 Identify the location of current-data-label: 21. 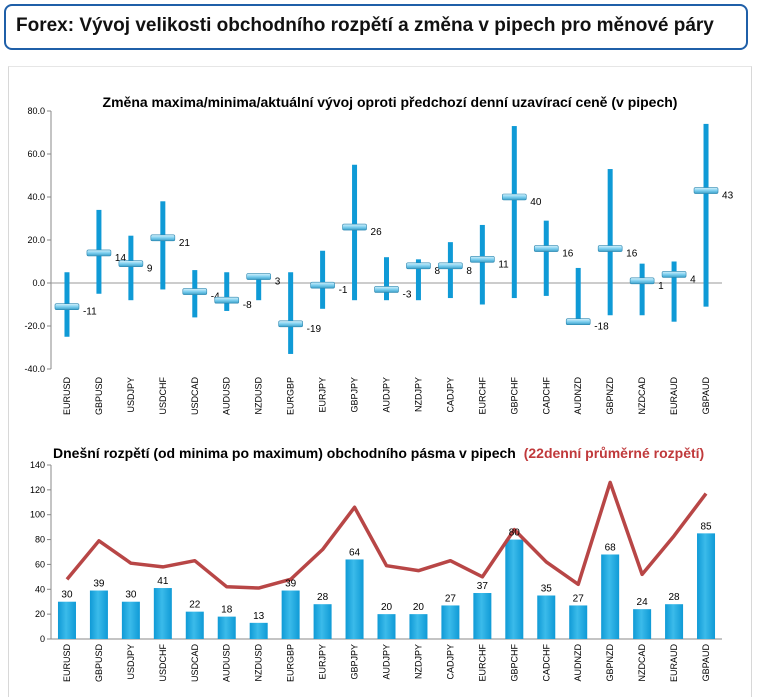
(185, 243).